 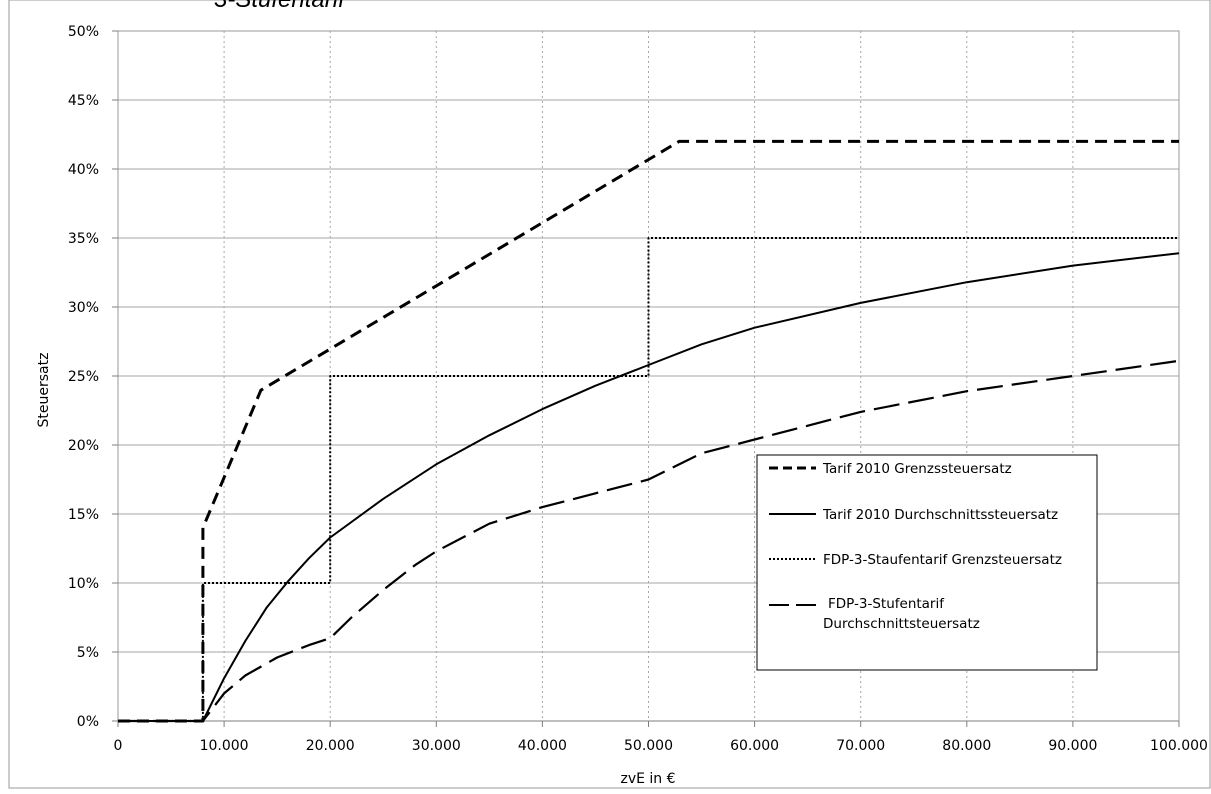 What do you see at coordinates (647, 779) in the screenshot?
I see `x-axis-label: zvE in €` at bounding box center [647, 779].